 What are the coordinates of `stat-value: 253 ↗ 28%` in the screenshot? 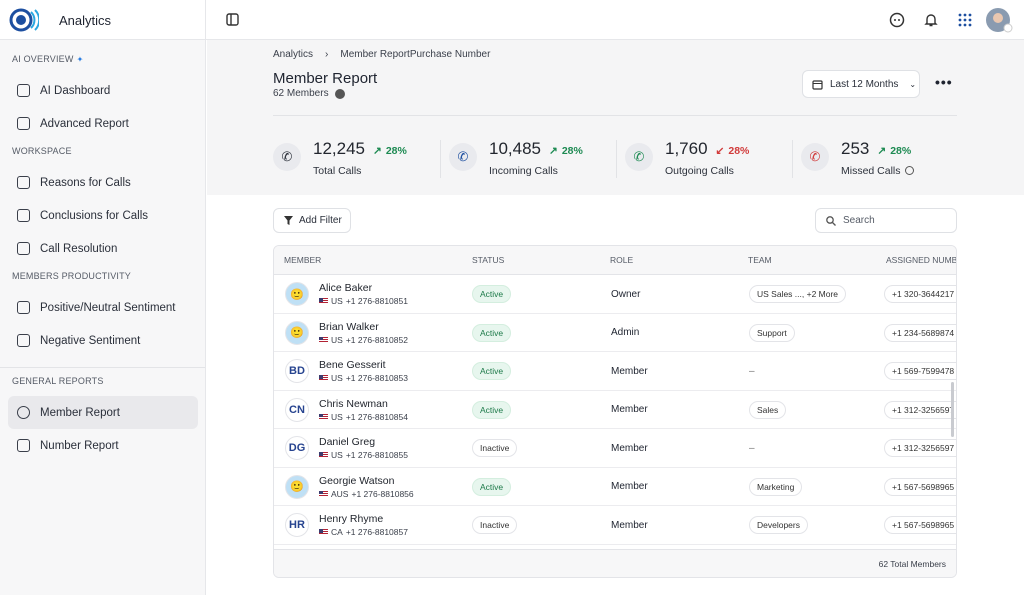 It's located at (876, 149).